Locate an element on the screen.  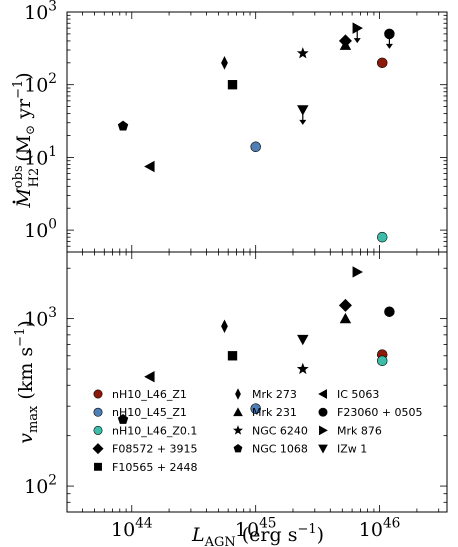
bottom-x-tick-label: 1046 is located at coordinates (380, 528).